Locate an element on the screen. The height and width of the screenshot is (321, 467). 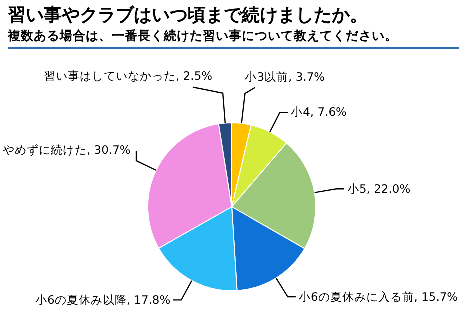
slice-label: 小4, 7.6% is located at coordinates (319, 113).